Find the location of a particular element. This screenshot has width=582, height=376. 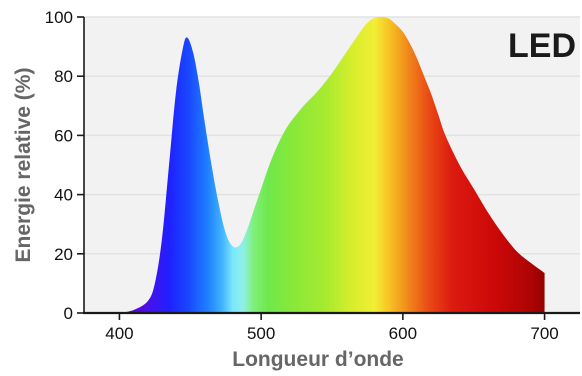

y-tick-label-40: 40 is located at coordinates (63, 195).